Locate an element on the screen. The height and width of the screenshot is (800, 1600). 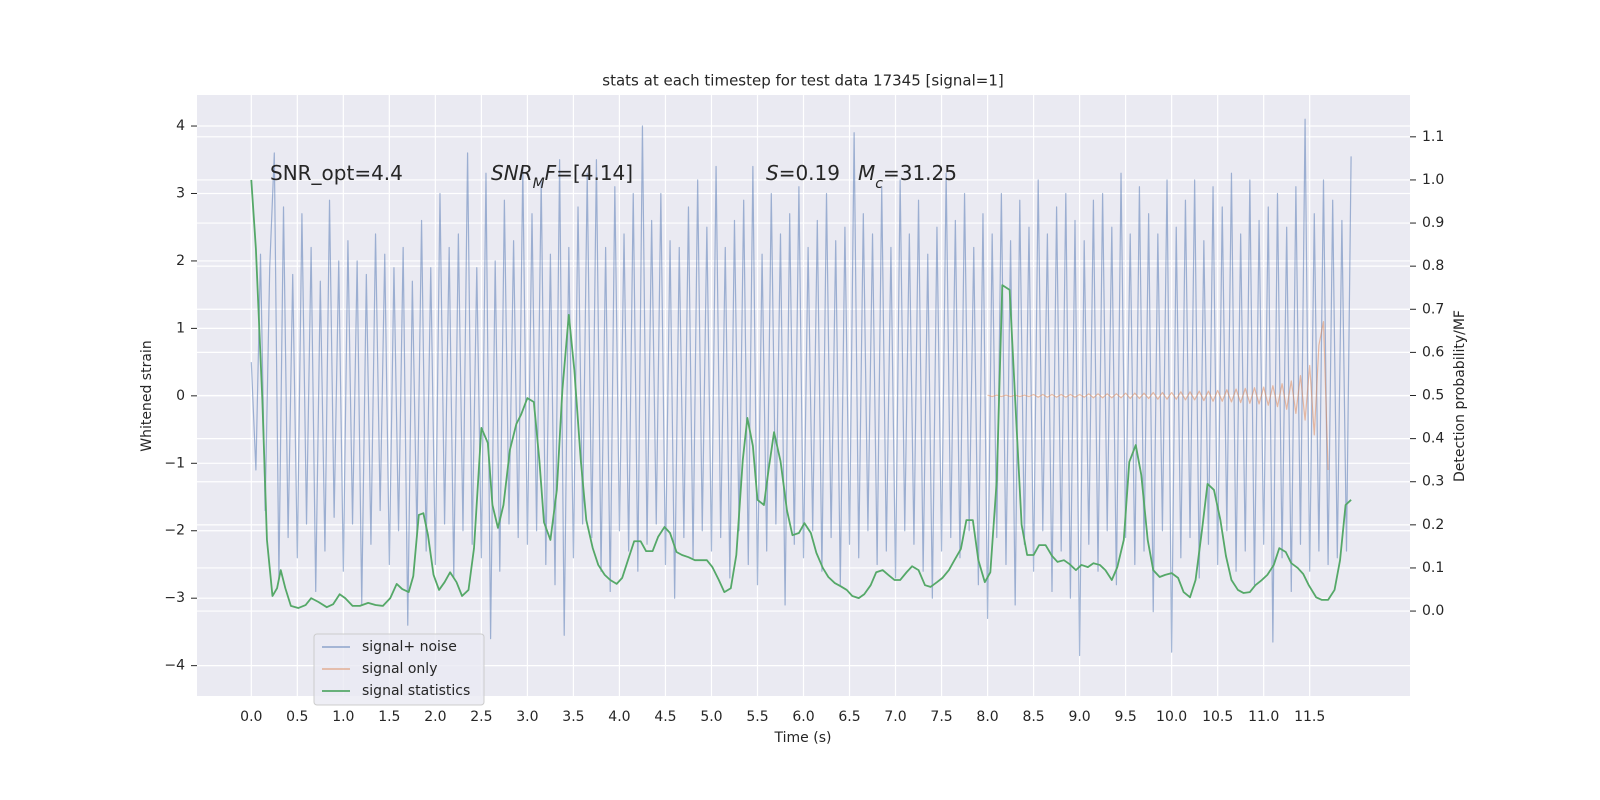
annotation-part: =31.25 is located at coordinates (920, 173).